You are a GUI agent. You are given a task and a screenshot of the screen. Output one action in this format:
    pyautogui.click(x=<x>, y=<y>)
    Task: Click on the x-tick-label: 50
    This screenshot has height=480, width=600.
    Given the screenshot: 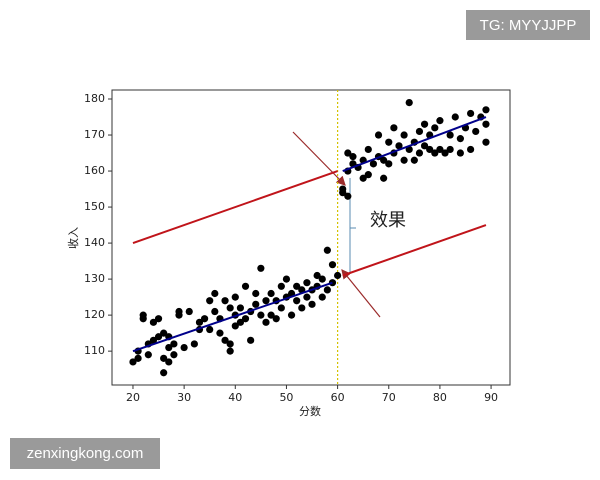 What is the action you would take?
    pyautogui.click(x=286, y=397)
    